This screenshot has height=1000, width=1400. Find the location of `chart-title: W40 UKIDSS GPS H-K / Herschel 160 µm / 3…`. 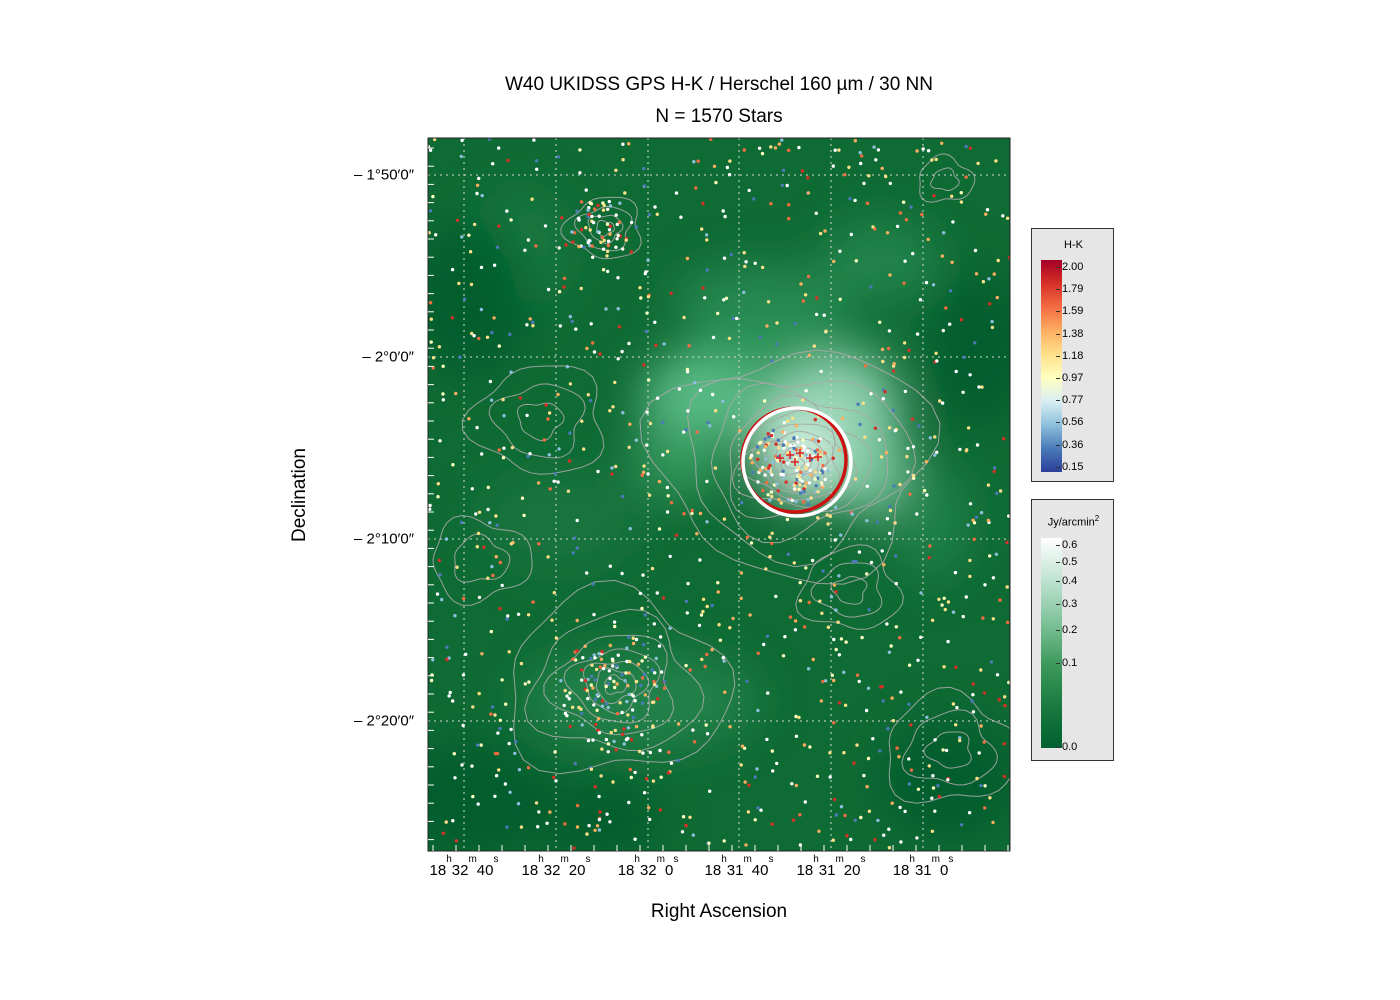

chart-title: W40 UKIDSS GPS H-K / Herschel 160 µm / 3… is located at coordinates (719, 84).